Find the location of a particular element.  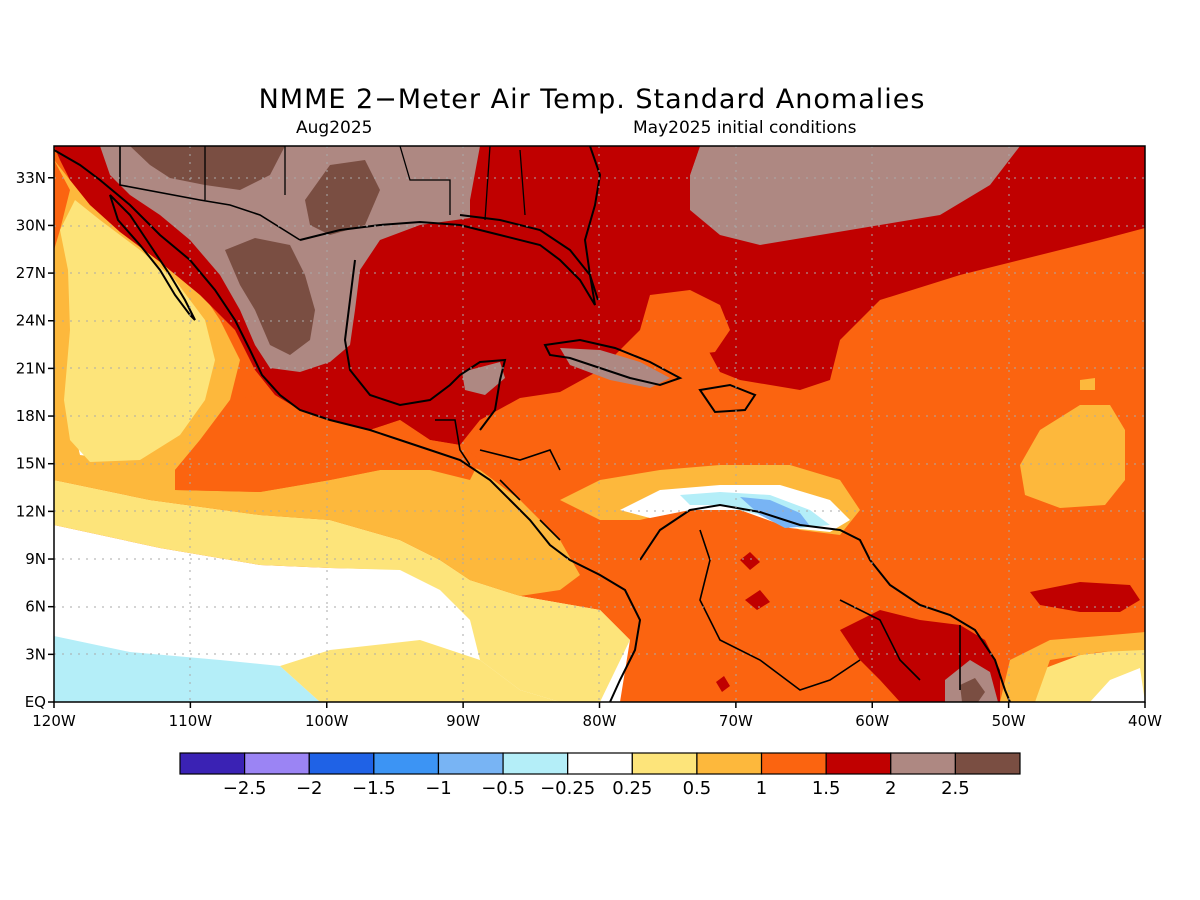

coast-cuba is located at coordinates (613, 362).